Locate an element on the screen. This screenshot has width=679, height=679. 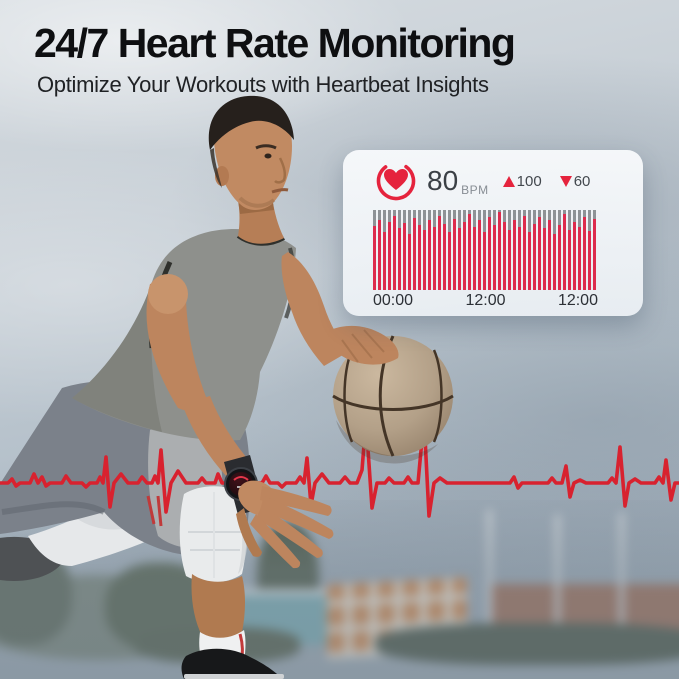
max-heart-rate: 100 is located at coordinates (522, 181).